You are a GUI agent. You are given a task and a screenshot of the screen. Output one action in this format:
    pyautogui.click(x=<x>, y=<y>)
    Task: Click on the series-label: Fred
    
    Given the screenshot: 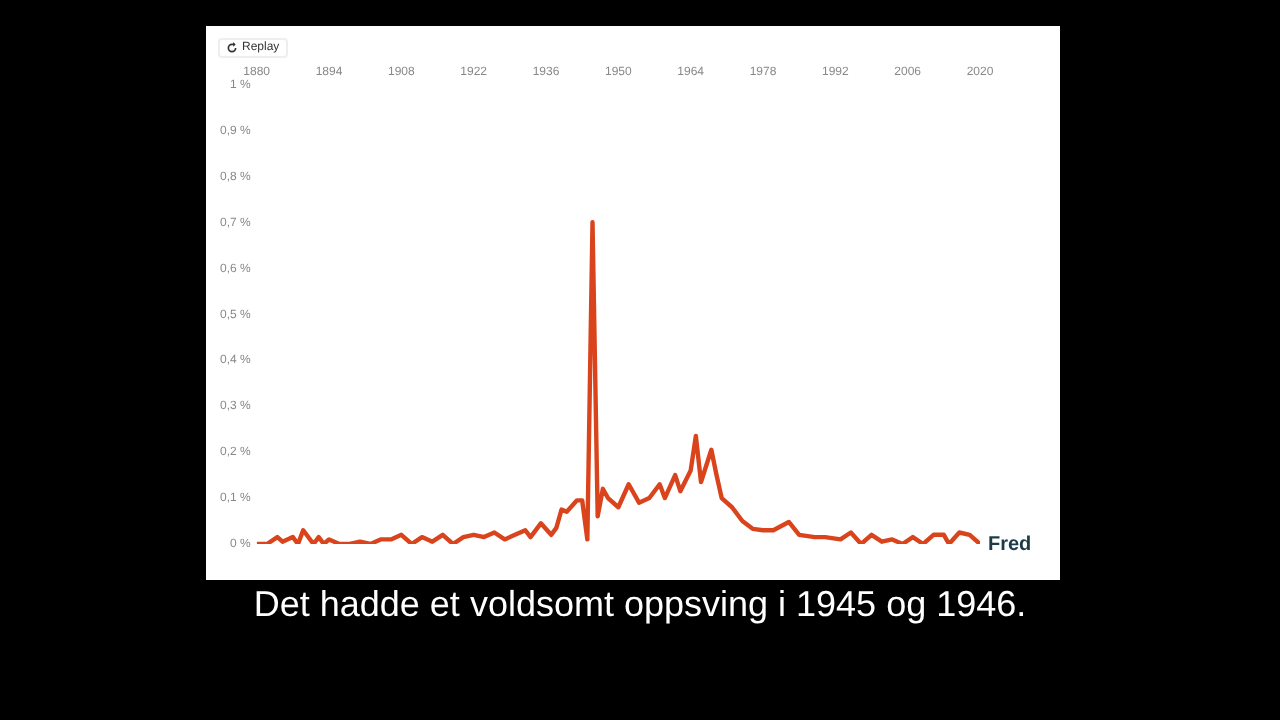 What is the action you would take?
    pyautogui.click(x=1010, y=544)
    